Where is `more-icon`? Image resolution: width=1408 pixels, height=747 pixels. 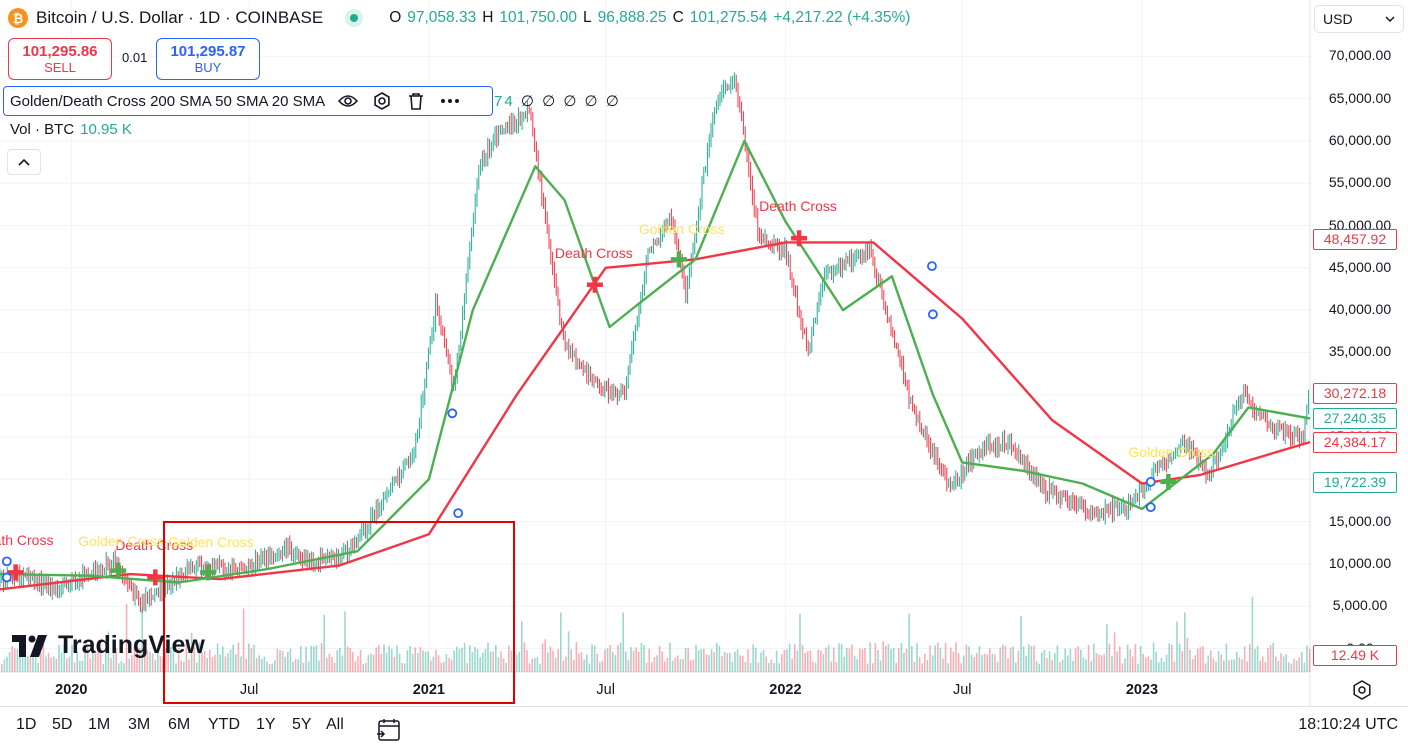
more-icon is located at coordinates (450, 101).